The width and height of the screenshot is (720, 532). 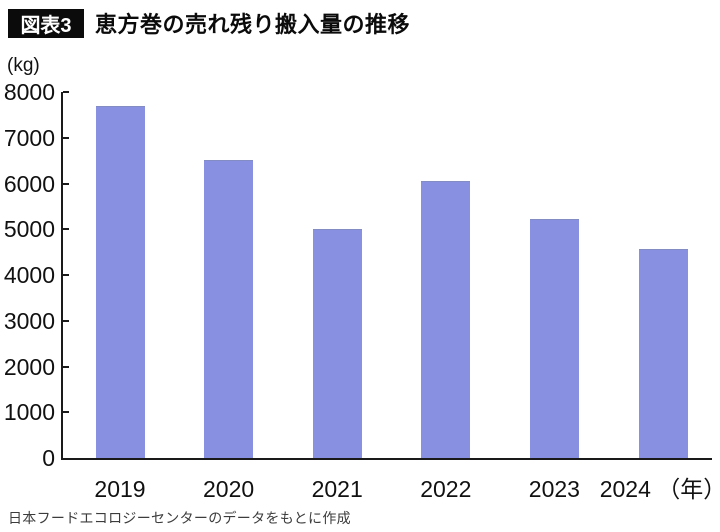 What do you see at coordinates (29, 229) in the screenshot?
I see `y-tick-label: 5000` at bounding box center [29, 229].